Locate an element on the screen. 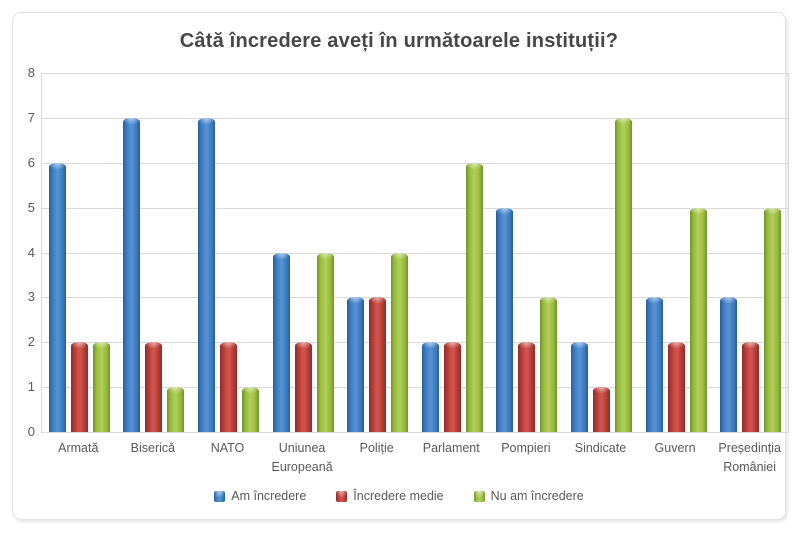 This screenshot has width=800, height=534. legend-item: Am încredere is located at coordinates (260, 496).